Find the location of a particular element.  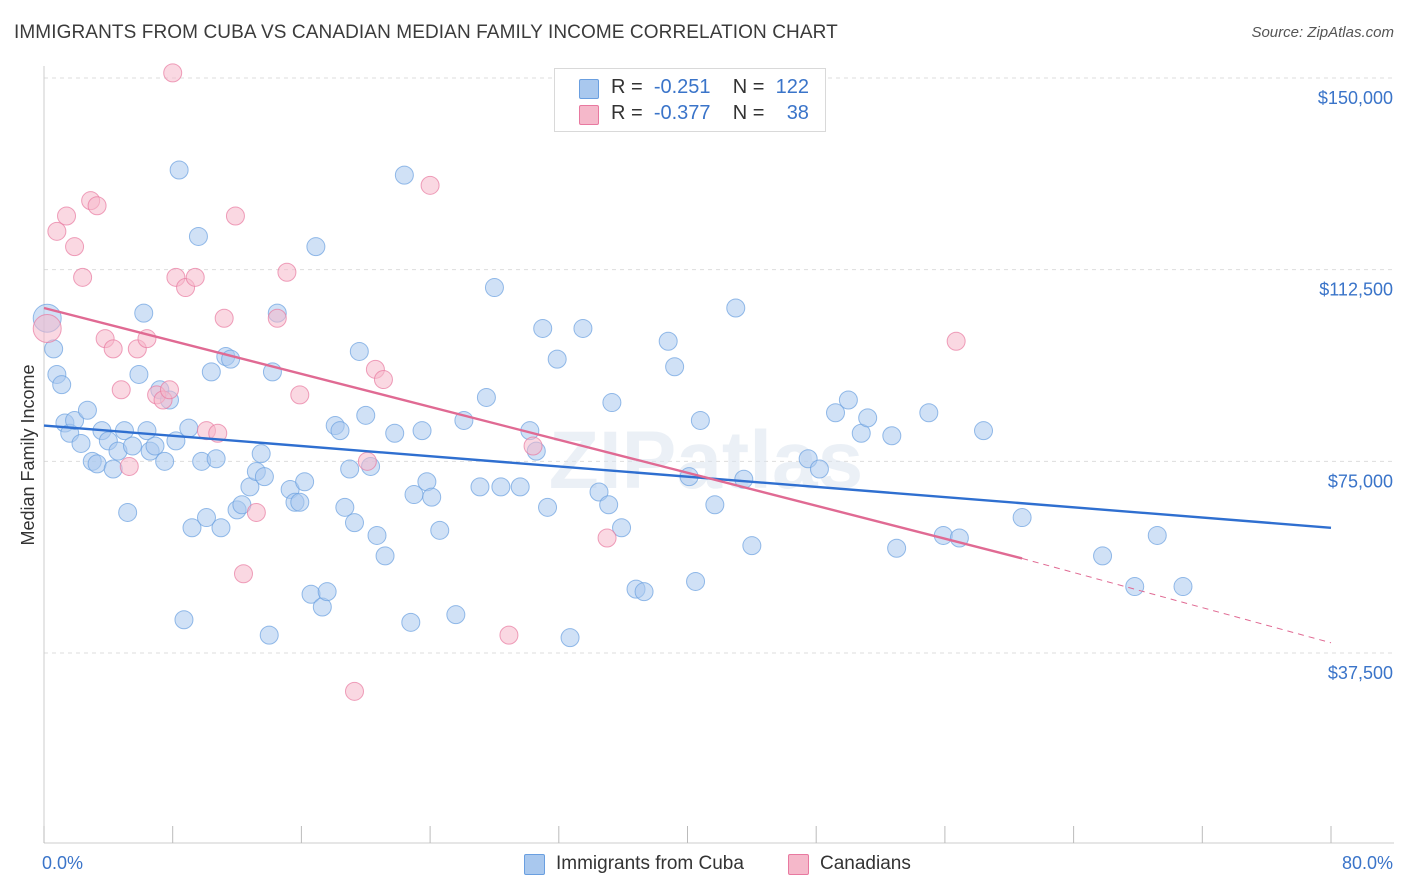

source-credit: Source: ZipAtlas.com is located at coordinates (1322, 32).